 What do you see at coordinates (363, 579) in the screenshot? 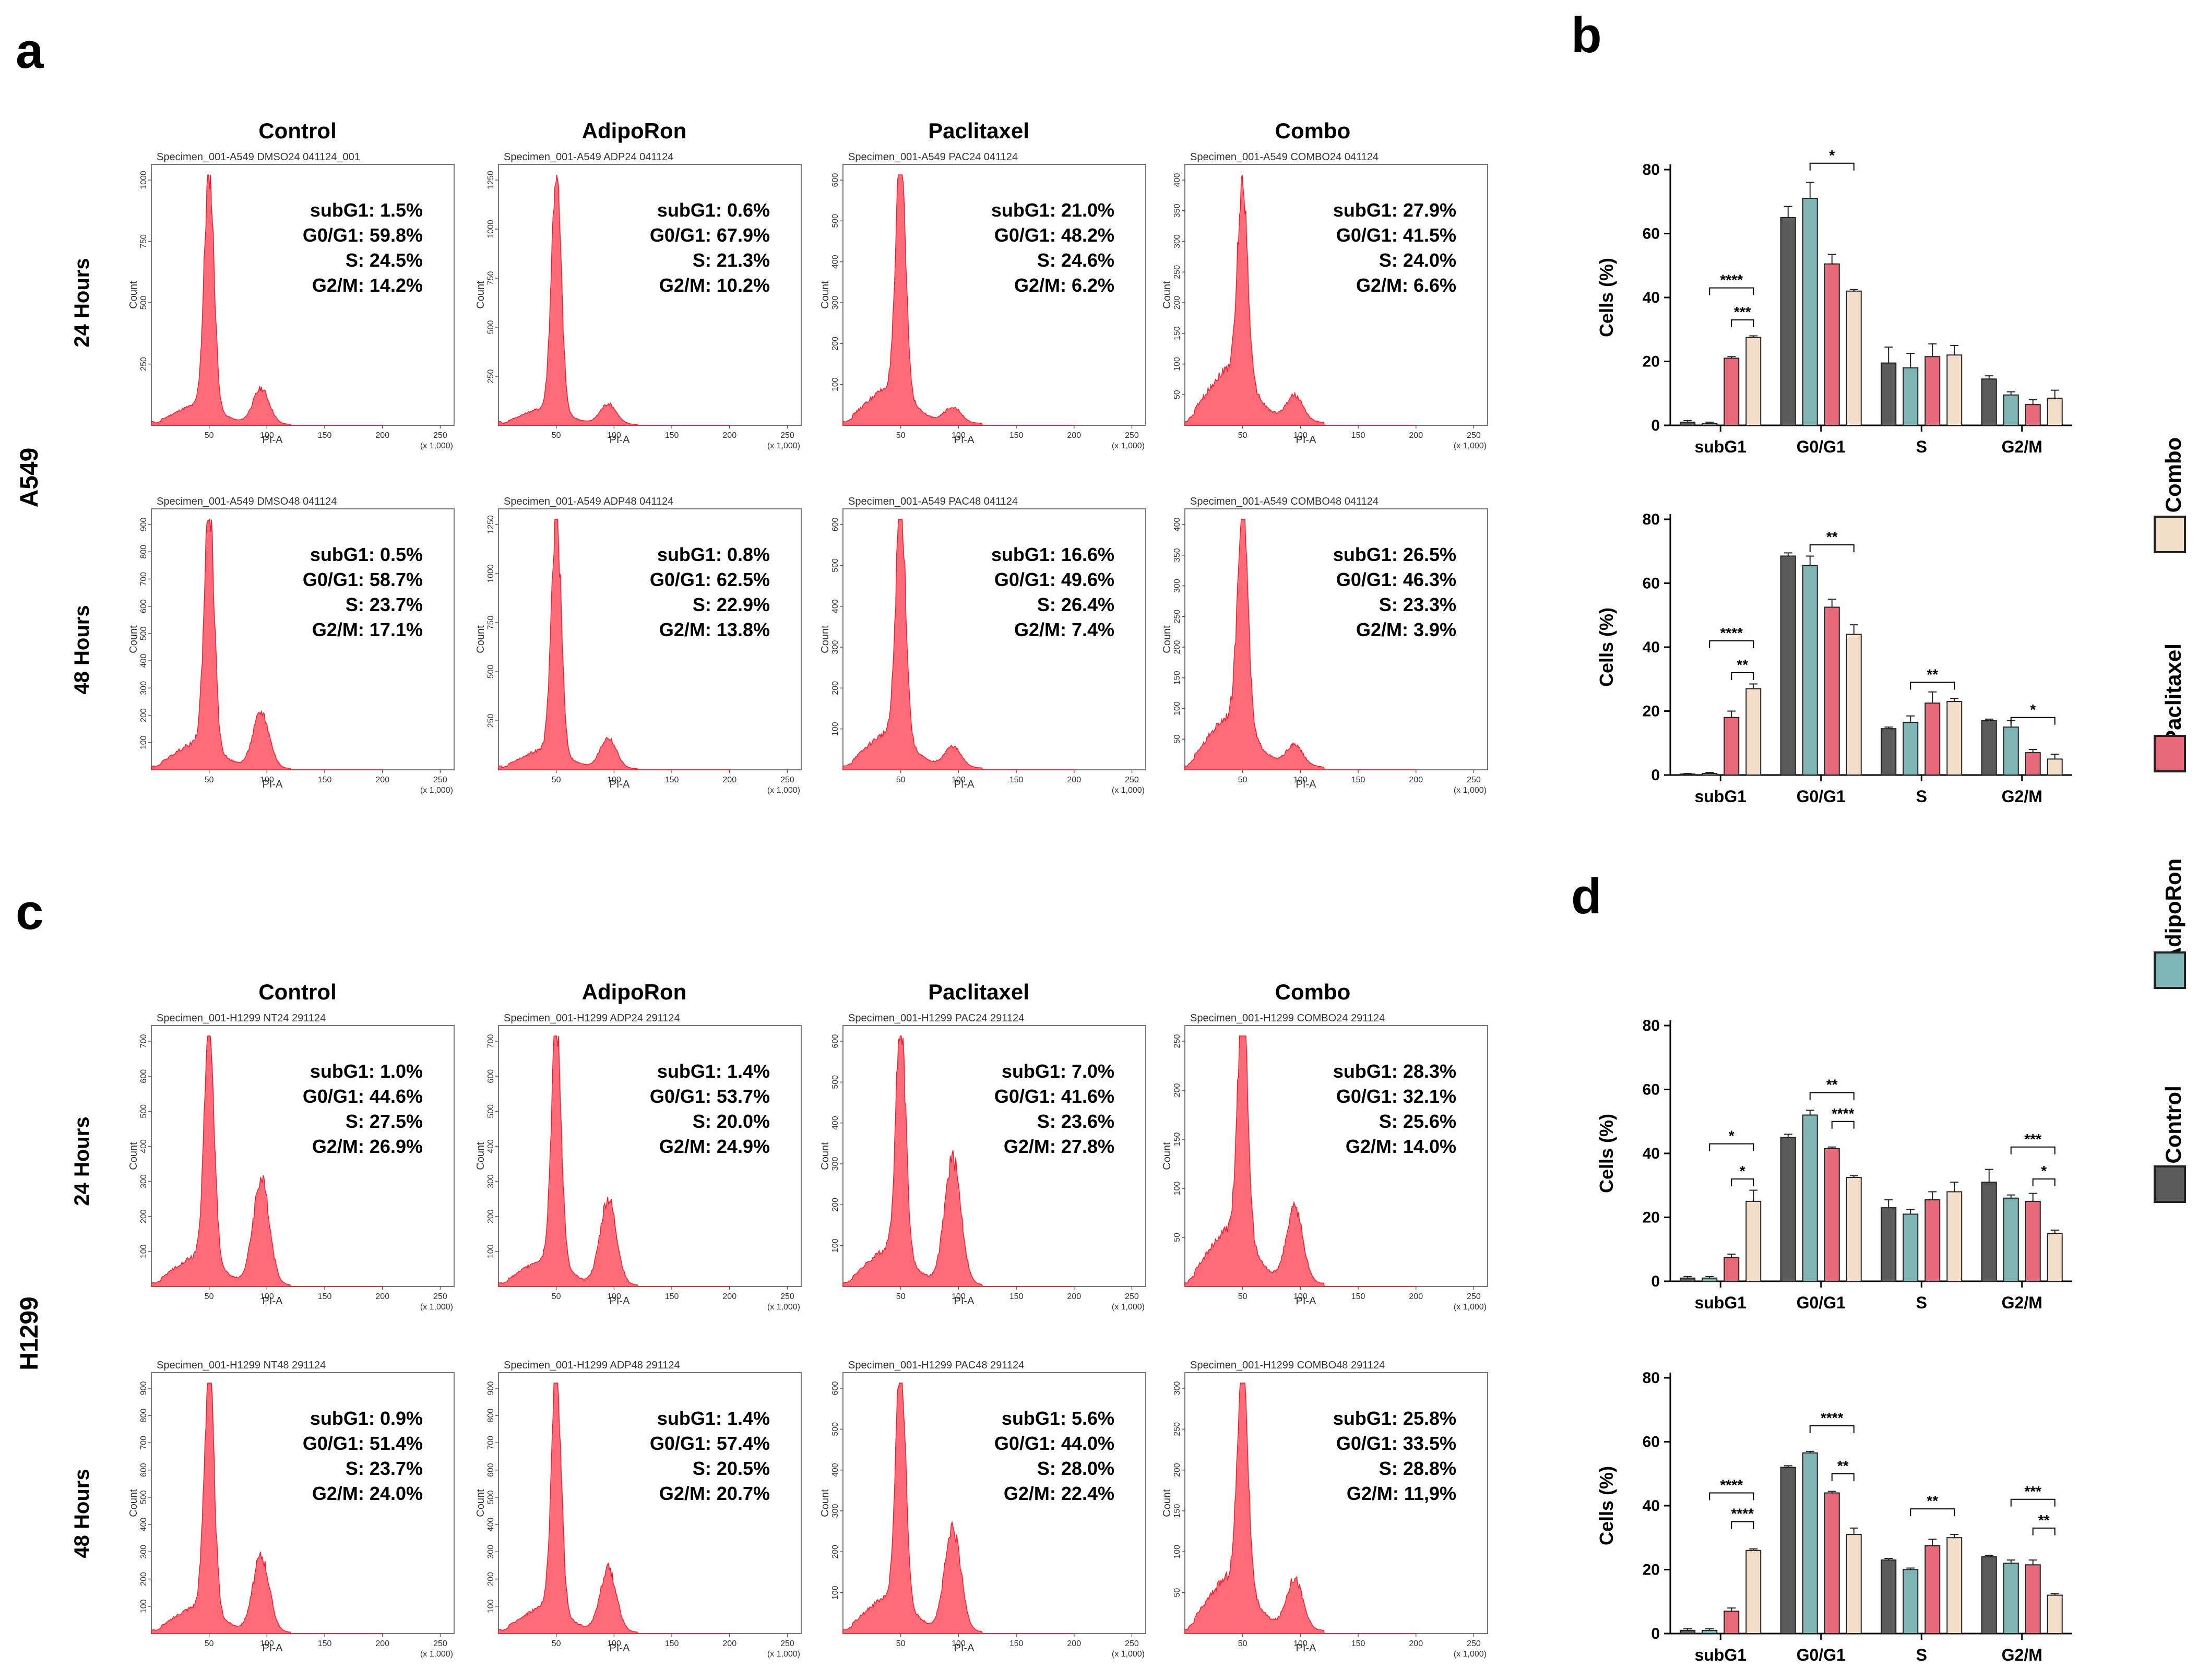
I see `phase-stat: G0/G1: 58.7%` at bounding box center [363, 579].